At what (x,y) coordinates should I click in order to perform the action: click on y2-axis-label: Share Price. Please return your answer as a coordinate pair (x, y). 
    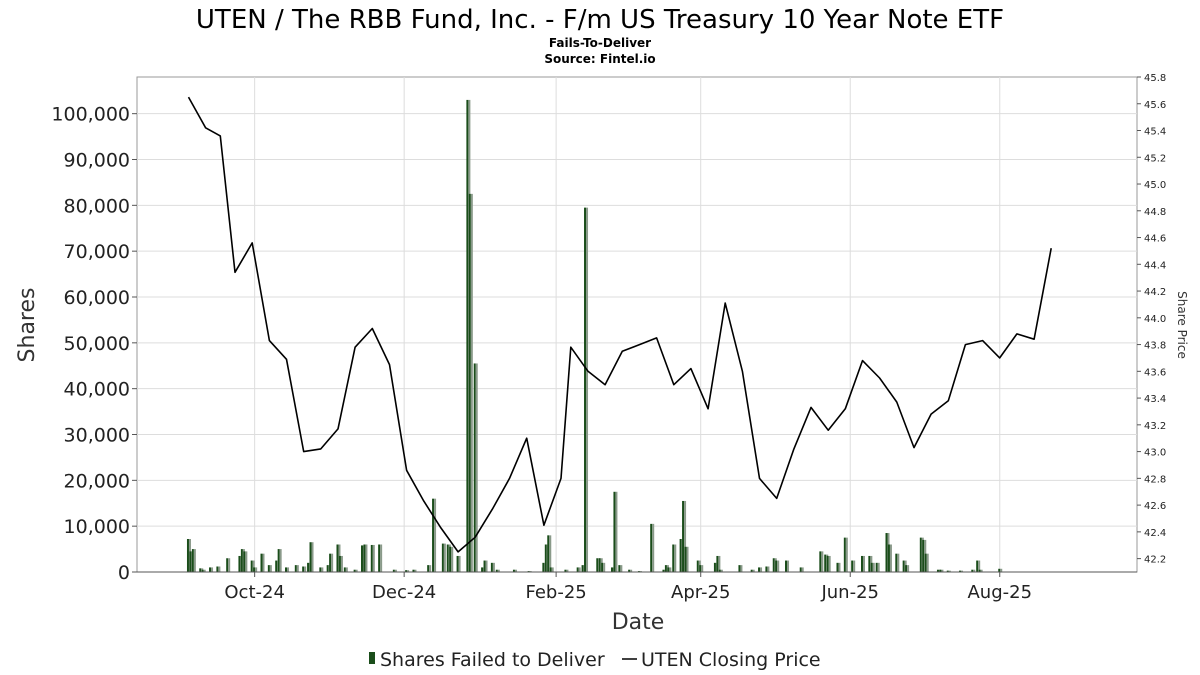
    Looking at the image, I should click on (1182, 325).